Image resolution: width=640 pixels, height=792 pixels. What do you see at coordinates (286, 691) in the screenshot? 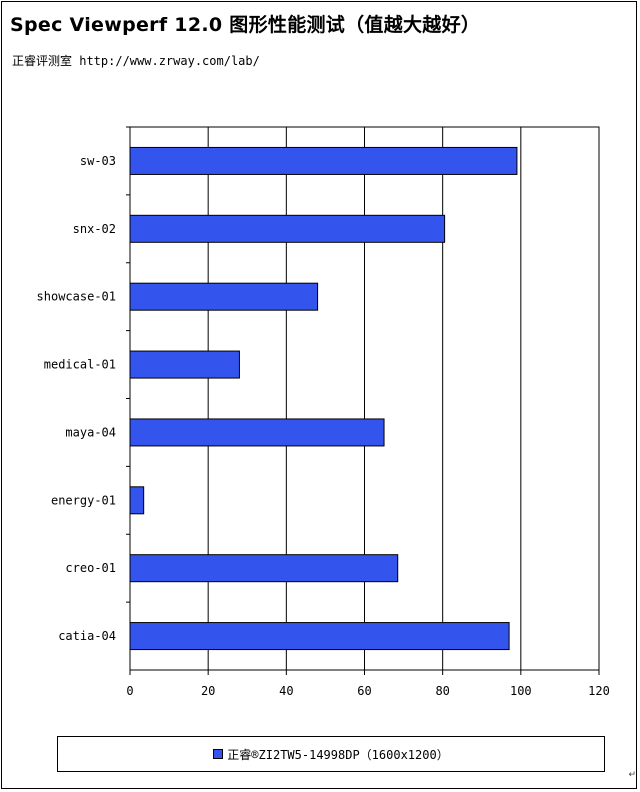
I see `x-tick-label: 40` at bounding box center [286, 691].